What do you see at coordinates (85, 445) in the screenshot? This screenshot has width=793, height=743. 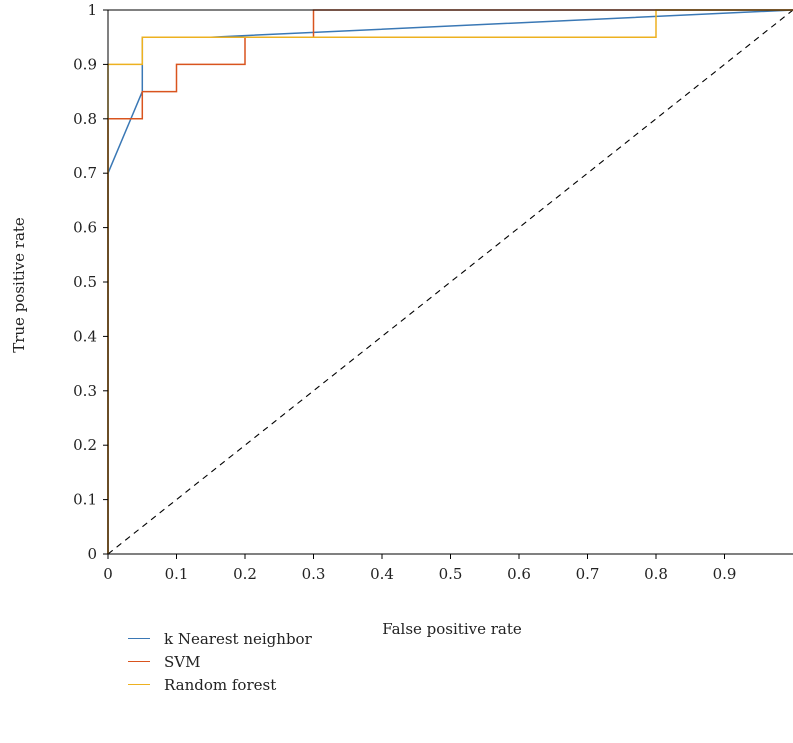 I see `y-tick-label: 0.2` at bounding box center [85, 445].